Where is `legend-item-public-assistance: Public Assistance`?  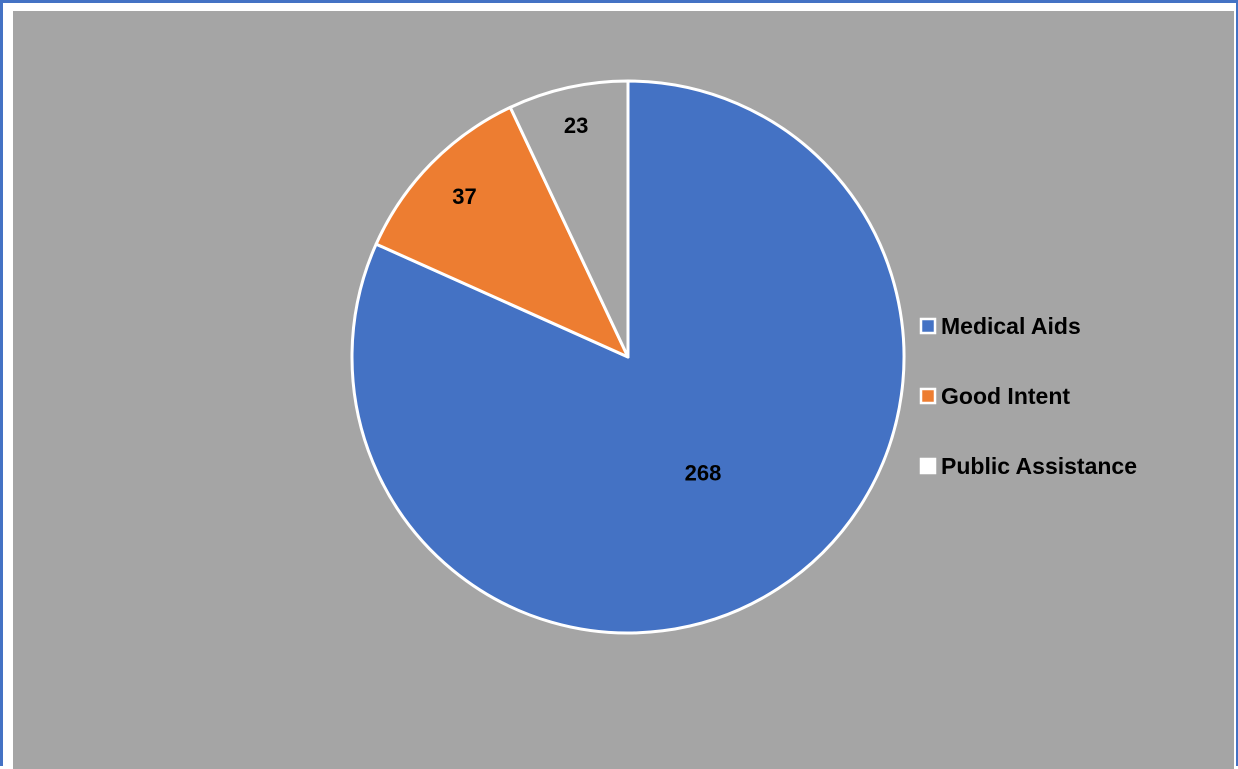 legend-item-public-assistance: Public Assistance is located at coordinates (1028, 466).